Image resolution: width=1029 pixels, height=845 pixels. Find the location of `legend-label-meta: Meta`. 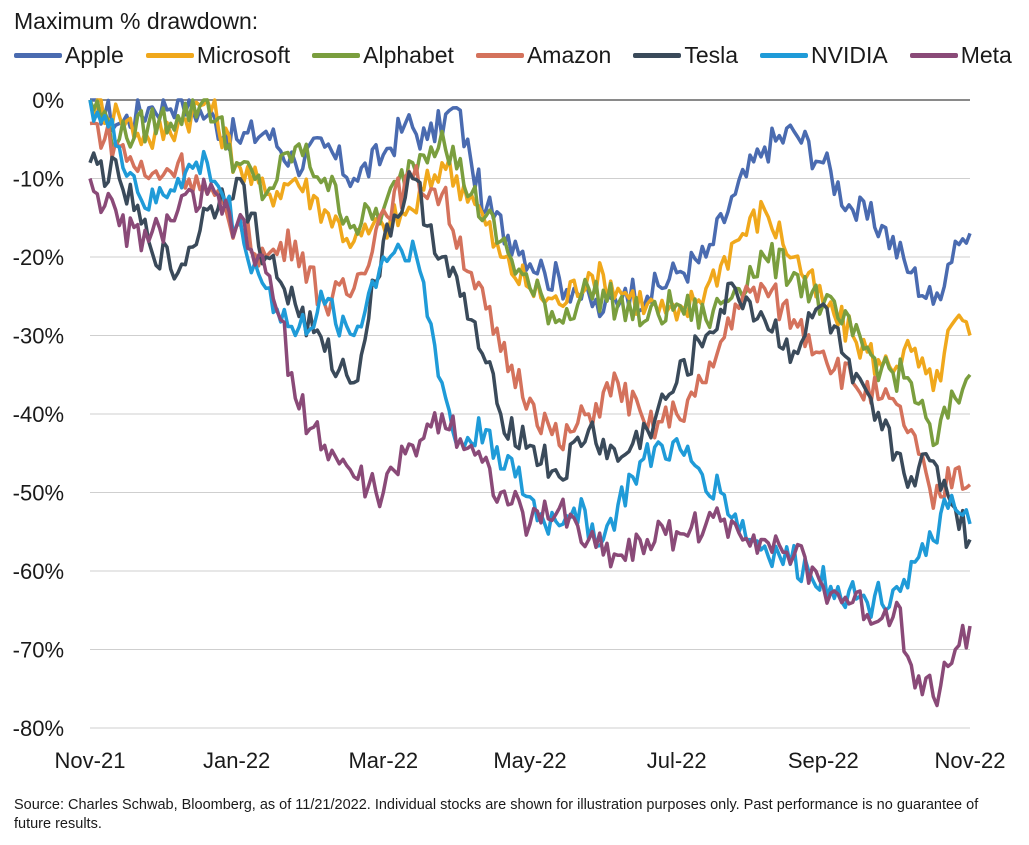

legend-label-meta: Meta is located at coordinates (986, 55).